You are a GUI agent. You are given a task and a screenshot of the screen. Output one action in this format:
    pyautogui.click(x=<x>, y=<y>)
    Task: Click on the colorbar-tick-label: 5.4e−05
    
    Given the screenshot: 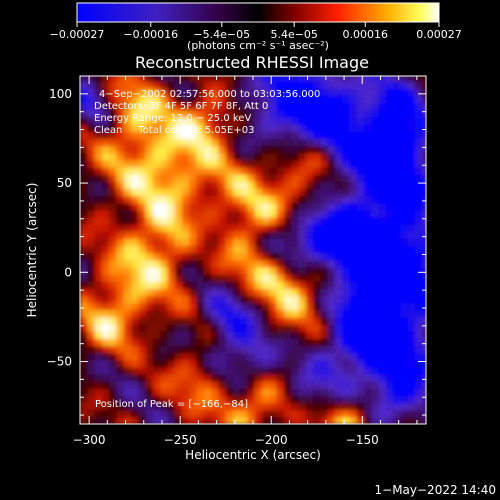 What is the action you would take?
    pyautogui.click(x=293, y=34)
    